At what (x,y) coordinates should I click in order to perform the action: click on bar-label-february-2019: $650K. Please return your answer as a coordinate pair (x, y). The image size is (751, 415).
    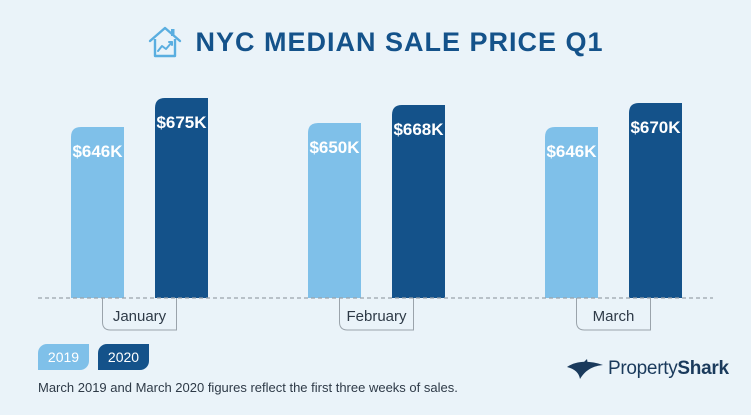
    Looking at the image, I should click on (334, 147).